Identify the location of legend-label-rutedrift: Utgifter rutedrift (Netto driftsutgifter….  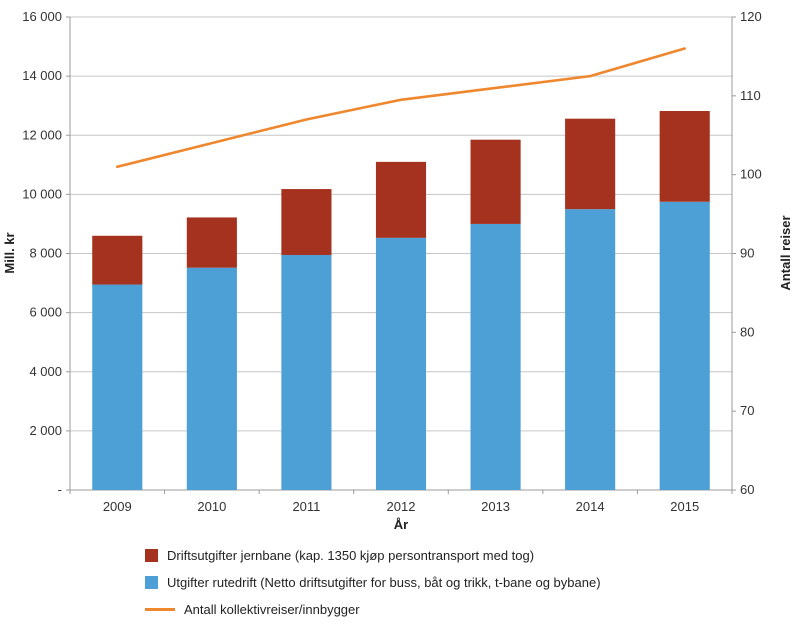
(384, 582).